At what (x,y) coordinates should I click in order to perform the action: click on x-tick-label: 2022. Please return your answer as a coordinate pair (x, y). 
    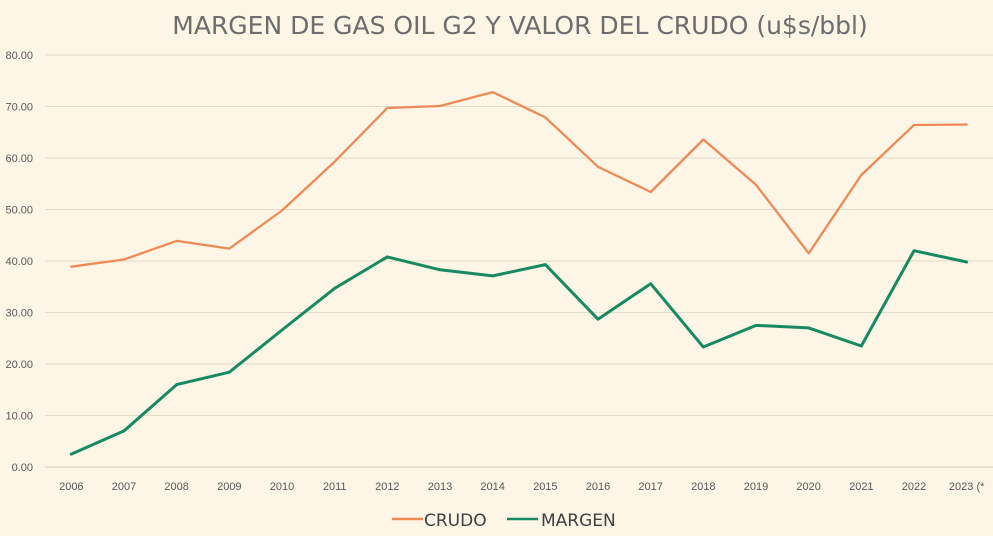
    Looking at the image, I should click on (914, 487).